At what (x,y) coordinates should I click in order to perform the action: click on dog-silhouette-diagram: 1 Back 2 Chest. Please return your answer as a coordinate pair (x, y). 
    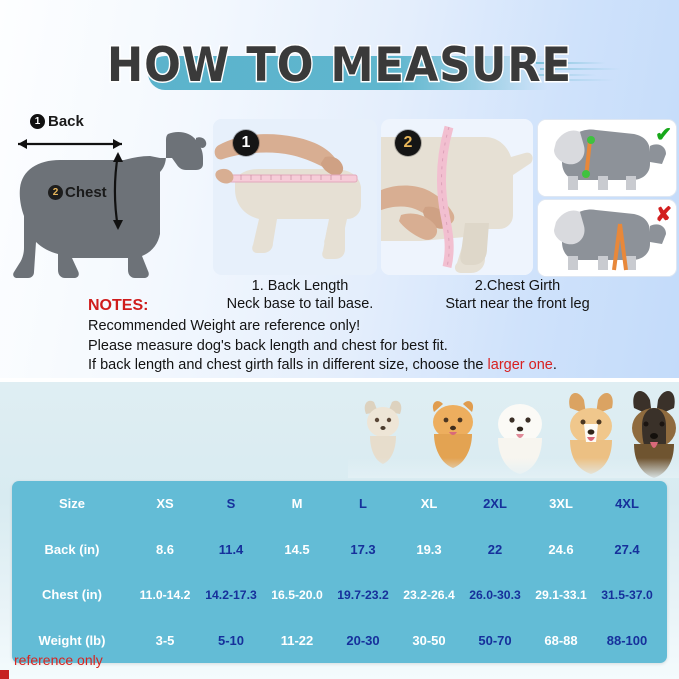
    Looking at the image, I should click on (107, 196).